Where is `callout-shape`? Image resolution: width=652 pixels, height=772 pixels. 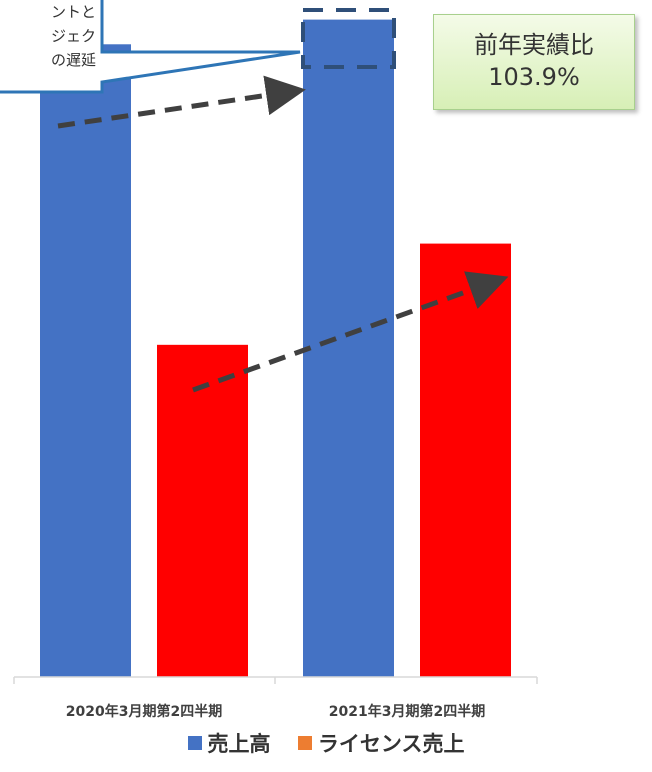
callout-shape is located at coordinates (150, 47).